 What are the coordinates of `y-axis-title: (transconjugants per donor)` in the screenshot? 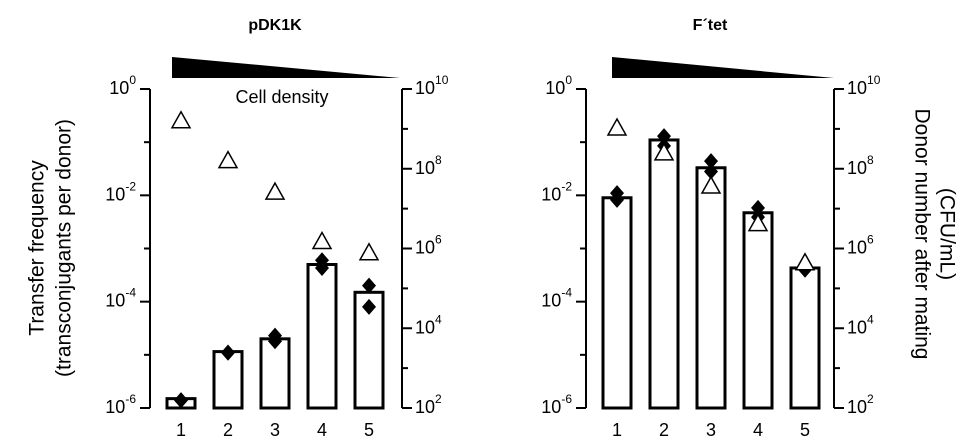 It's located at (64, 248).